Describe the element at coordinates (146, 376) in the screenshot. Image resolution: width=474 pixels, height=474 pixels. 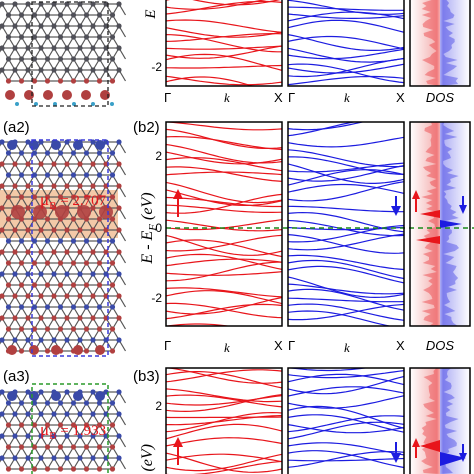
I see `panel-label-b3: (b3)` at that location.